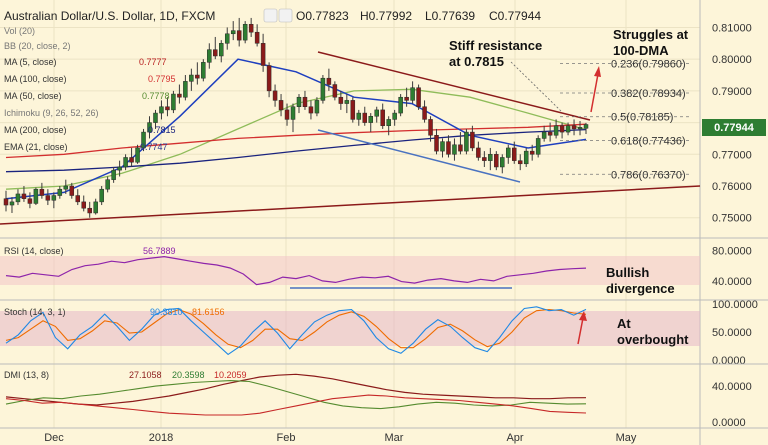 The image size is (768, 445). I want to click on legend-ma50-value: 0.7778, so click(156, 96).